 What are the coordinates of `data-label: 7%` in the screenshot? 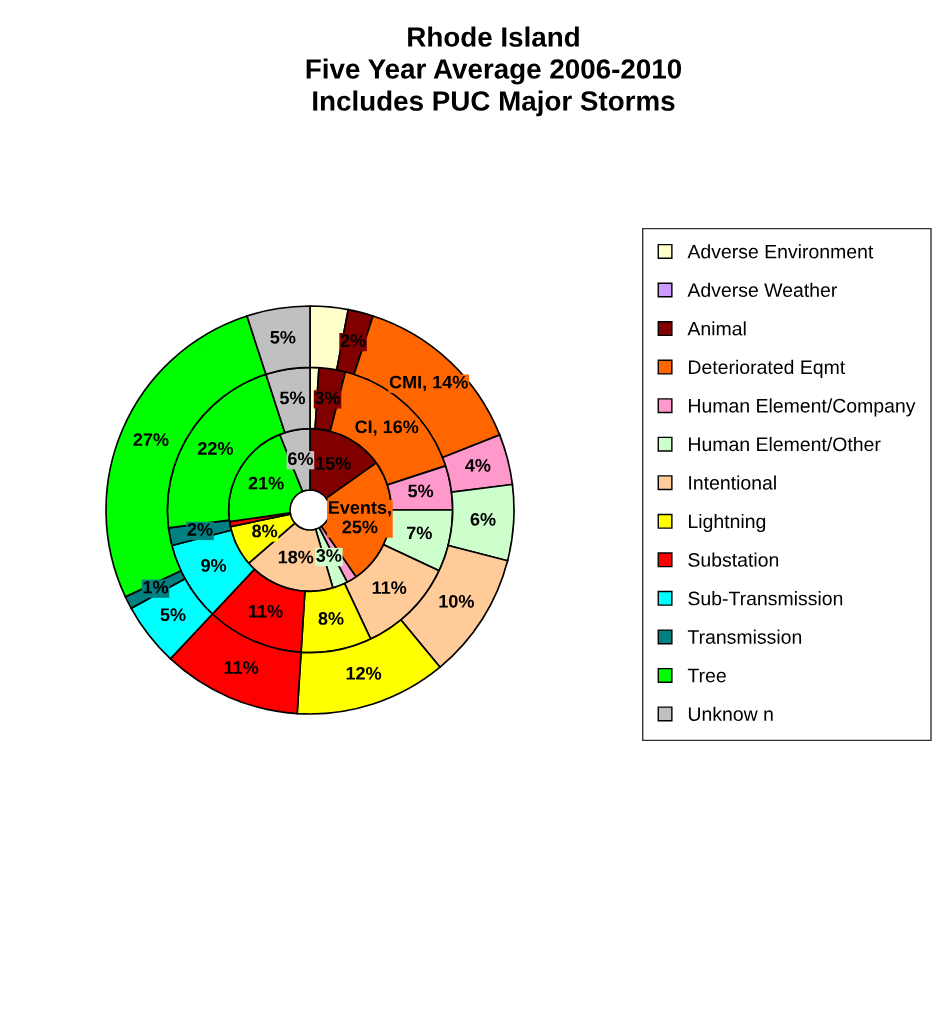 It's located at (419, 533).